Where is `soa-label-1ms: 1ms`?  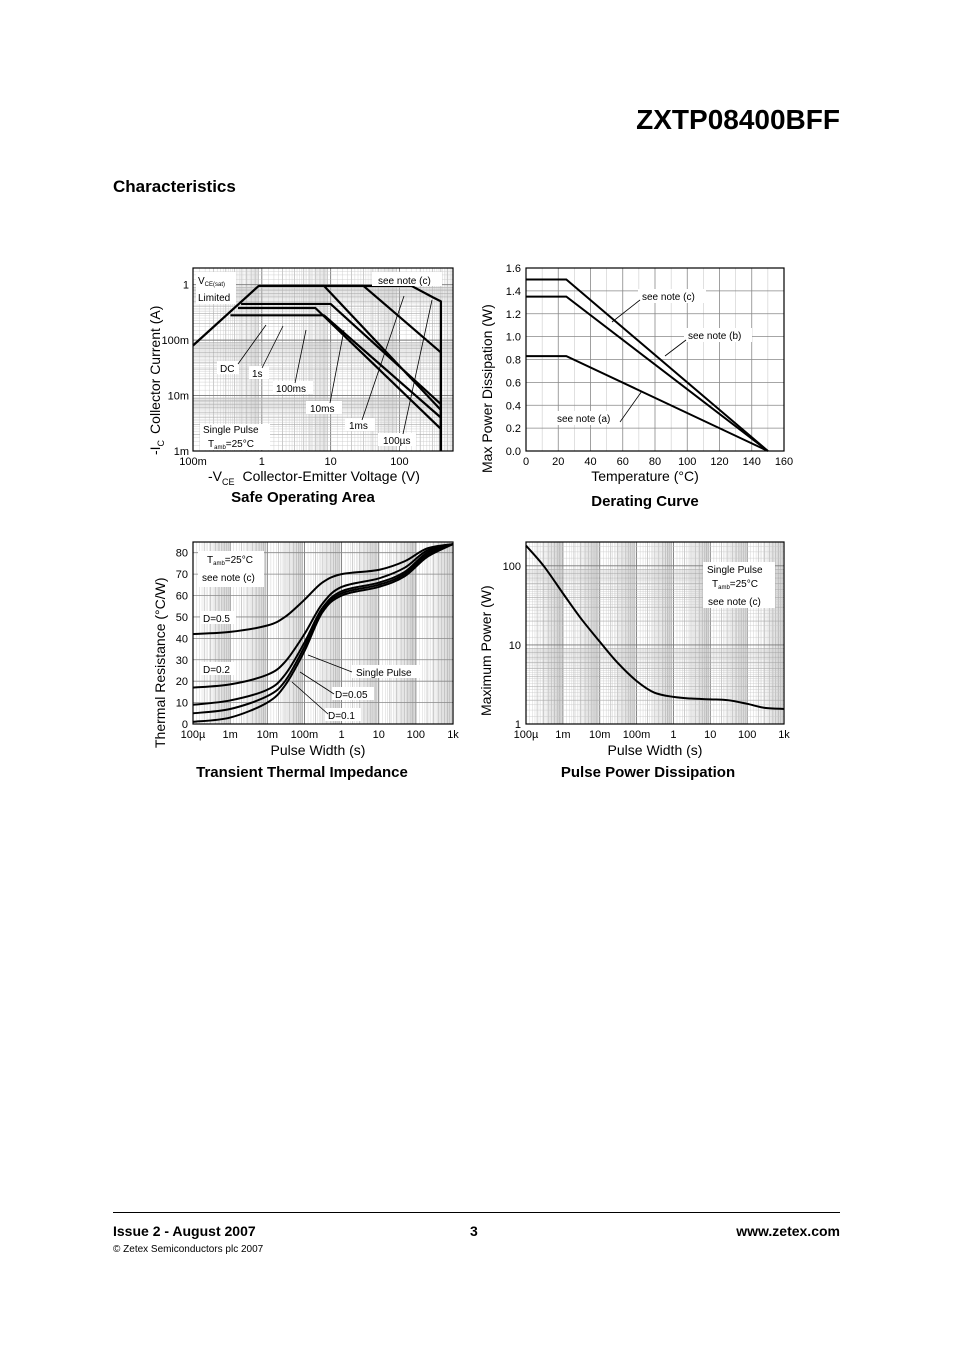
soa-label-1ms: 1ms is located at coordinates (358, 426).